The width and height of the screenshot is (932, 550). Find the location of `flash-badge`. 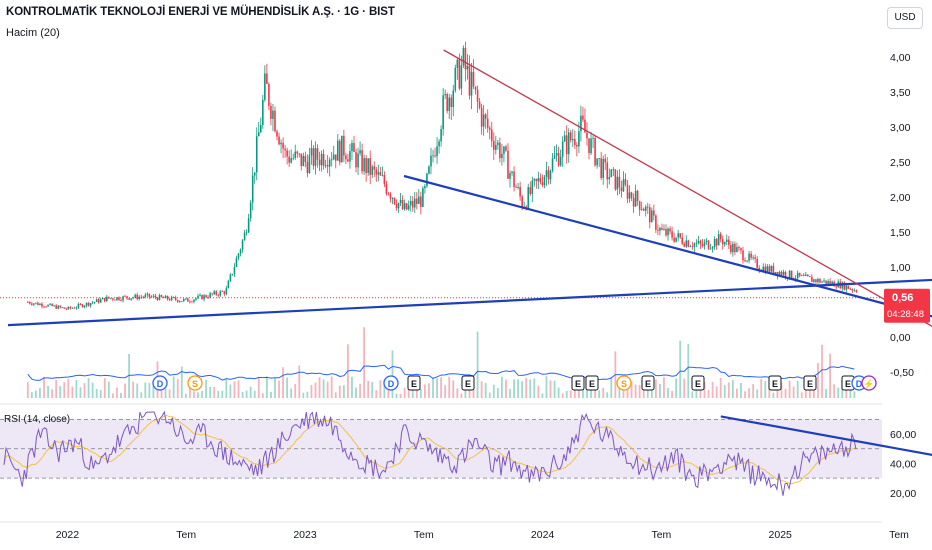

flash-badge is located at coordinates (869, 383).